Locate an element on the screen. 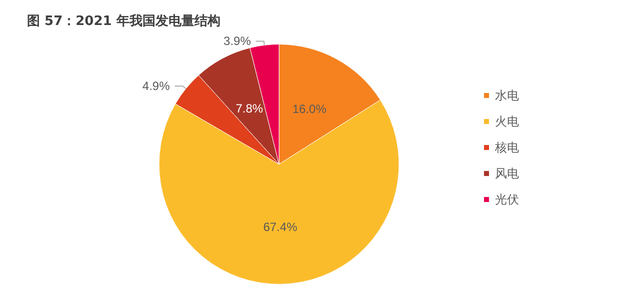 The image size is (632, 295). legend-label: 核电 is located at coordinates (506, 147).